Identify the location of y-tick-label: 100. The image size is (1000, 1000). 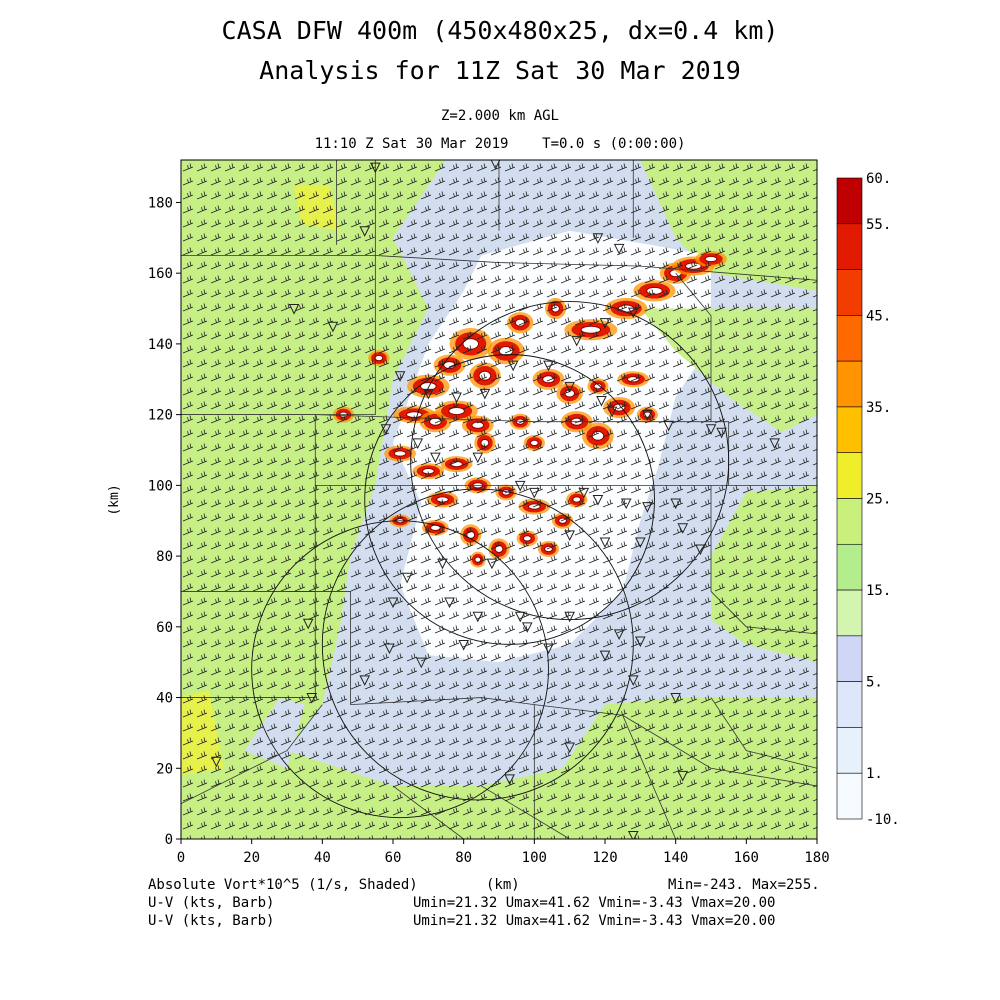
(160, 486).